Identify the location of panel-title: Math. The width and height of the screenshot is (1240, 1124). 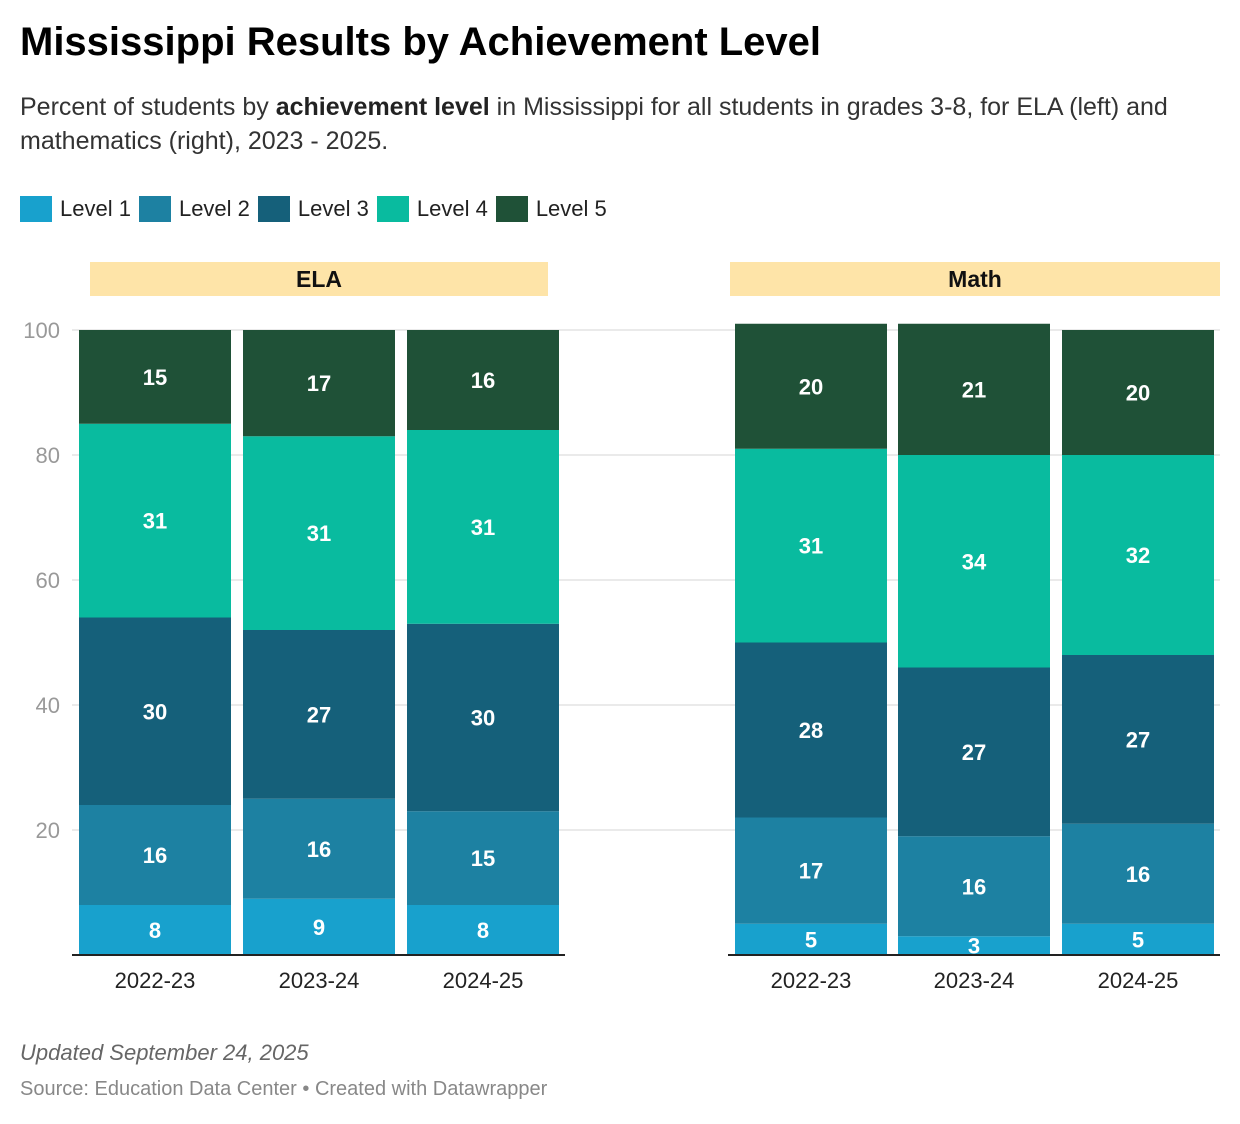
(975, 279).